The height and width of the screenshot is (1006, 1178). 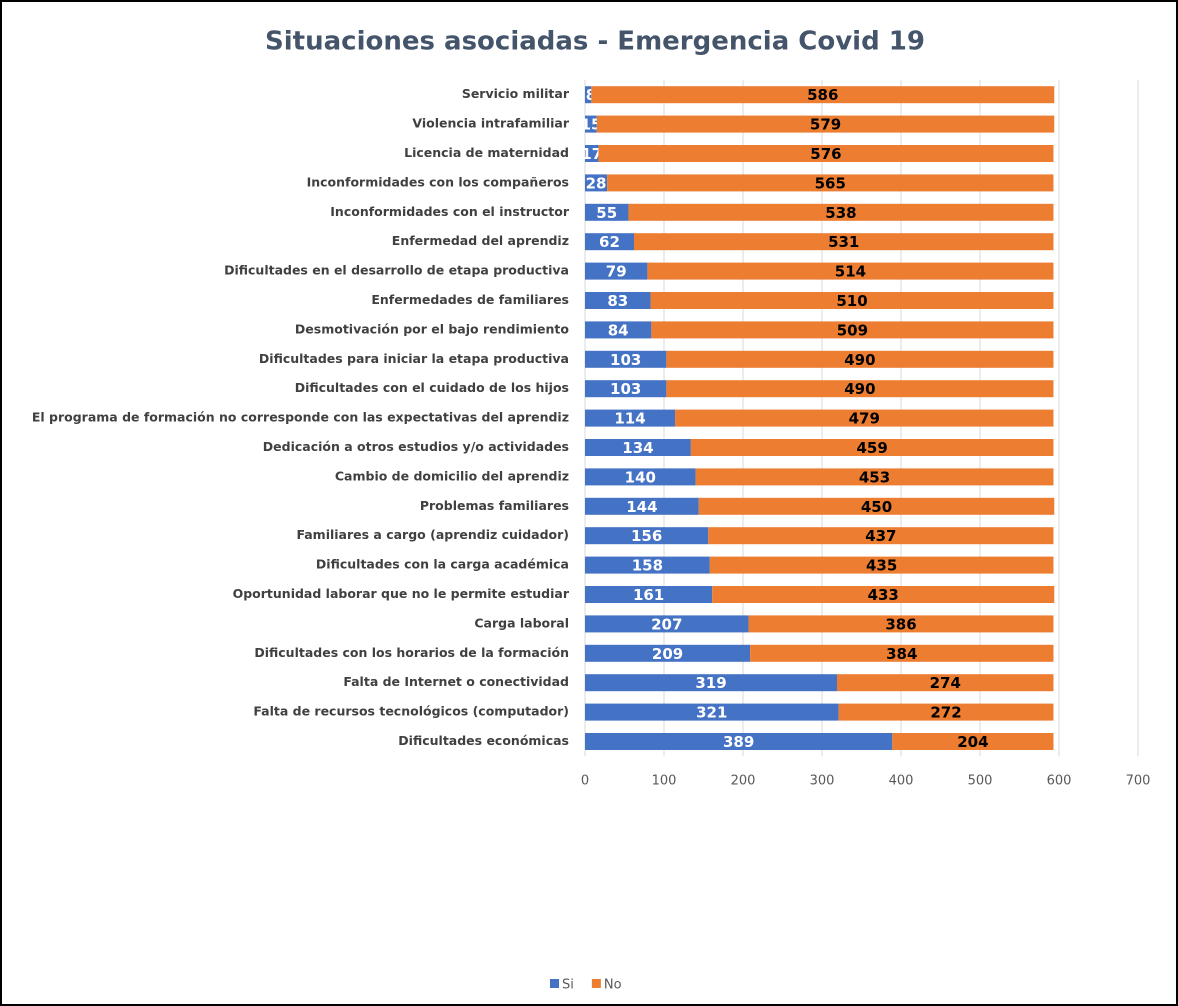 What do you see at coordinates (450, 211) in the screenshot?
I see `y-tick-label: Inconformidades con el instructor` at bounding box center [450, 211].